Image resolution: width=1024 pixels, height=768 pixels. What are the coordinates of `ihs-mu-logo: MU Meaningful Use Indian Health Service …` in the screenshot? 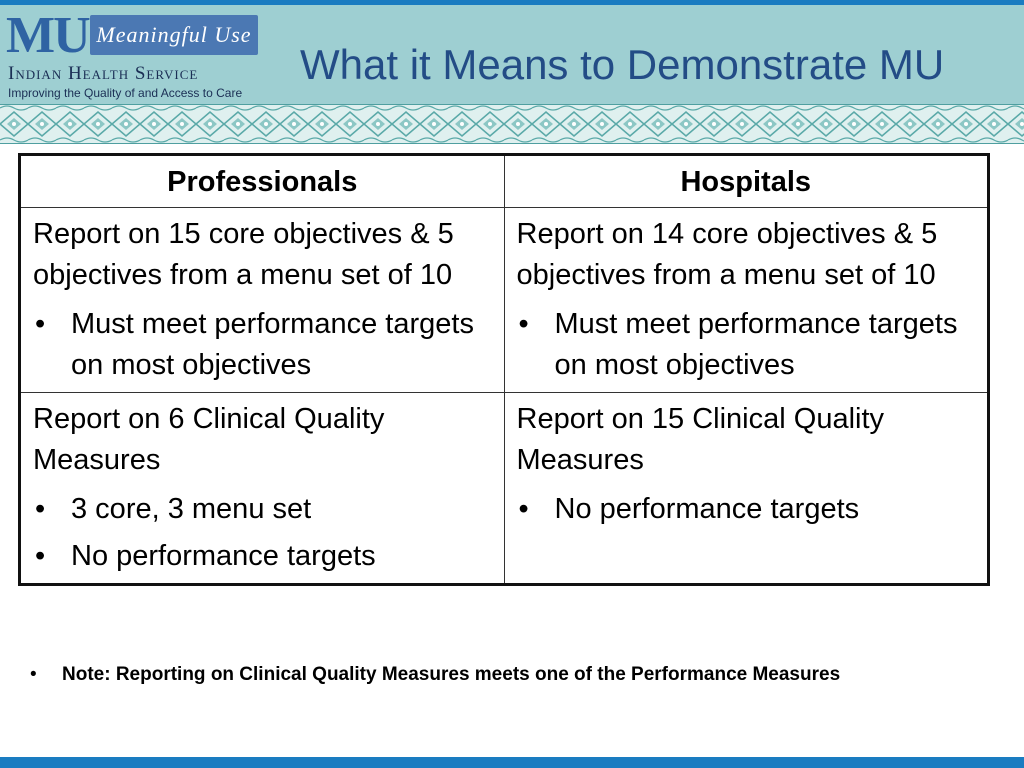 It's located at (132, 54).